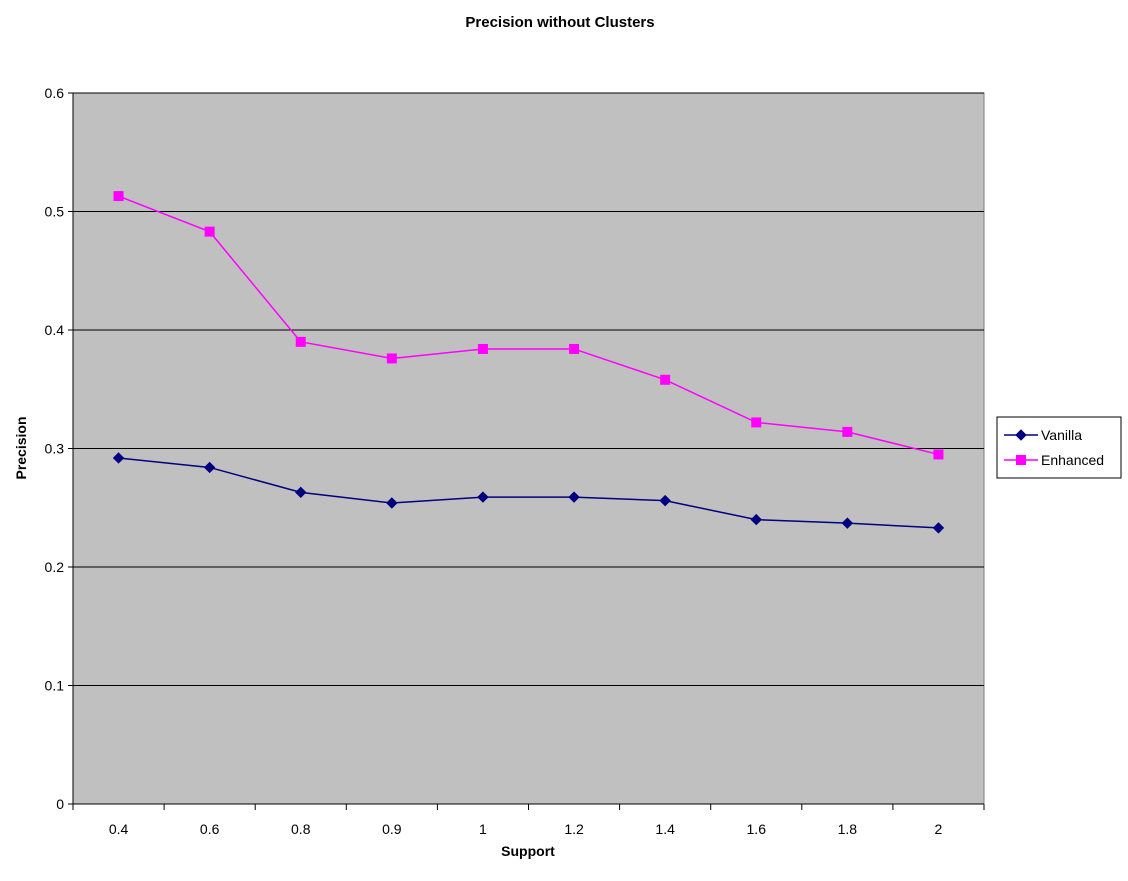 The width and height of the screenshot is (1128, 881). What do you see at coordinates (1072, 460) in the screenshot?
I see `legend-label-enhanced: Enhanced` at bounding box center [1072, 460].